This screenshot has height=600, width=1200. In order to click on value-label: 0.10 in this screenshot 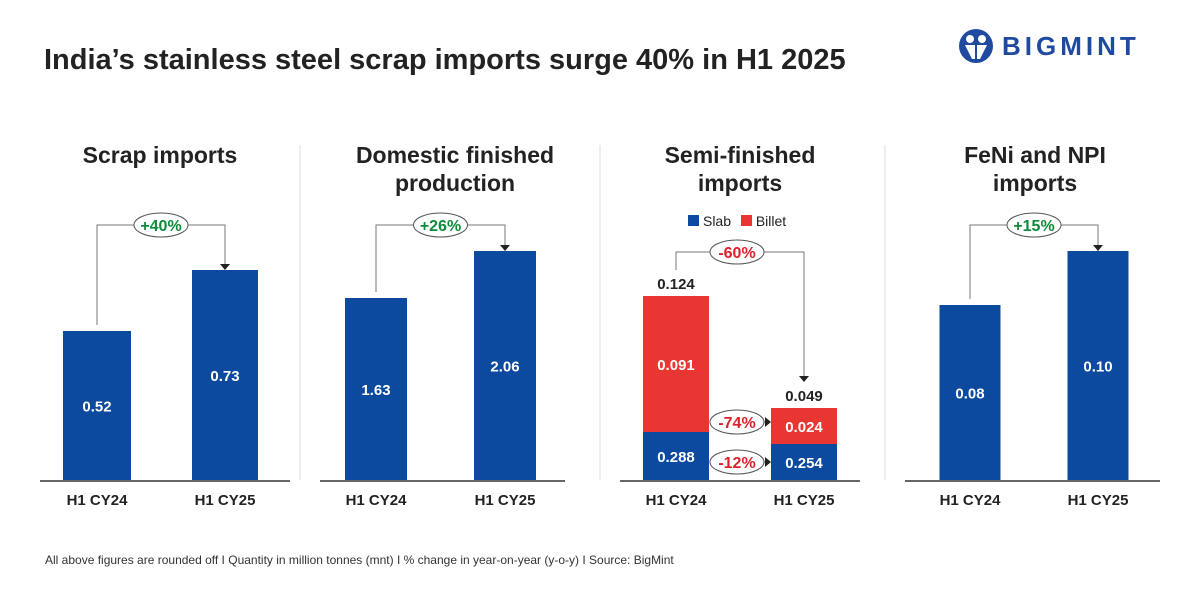, I will do `click(1097, 367)`.